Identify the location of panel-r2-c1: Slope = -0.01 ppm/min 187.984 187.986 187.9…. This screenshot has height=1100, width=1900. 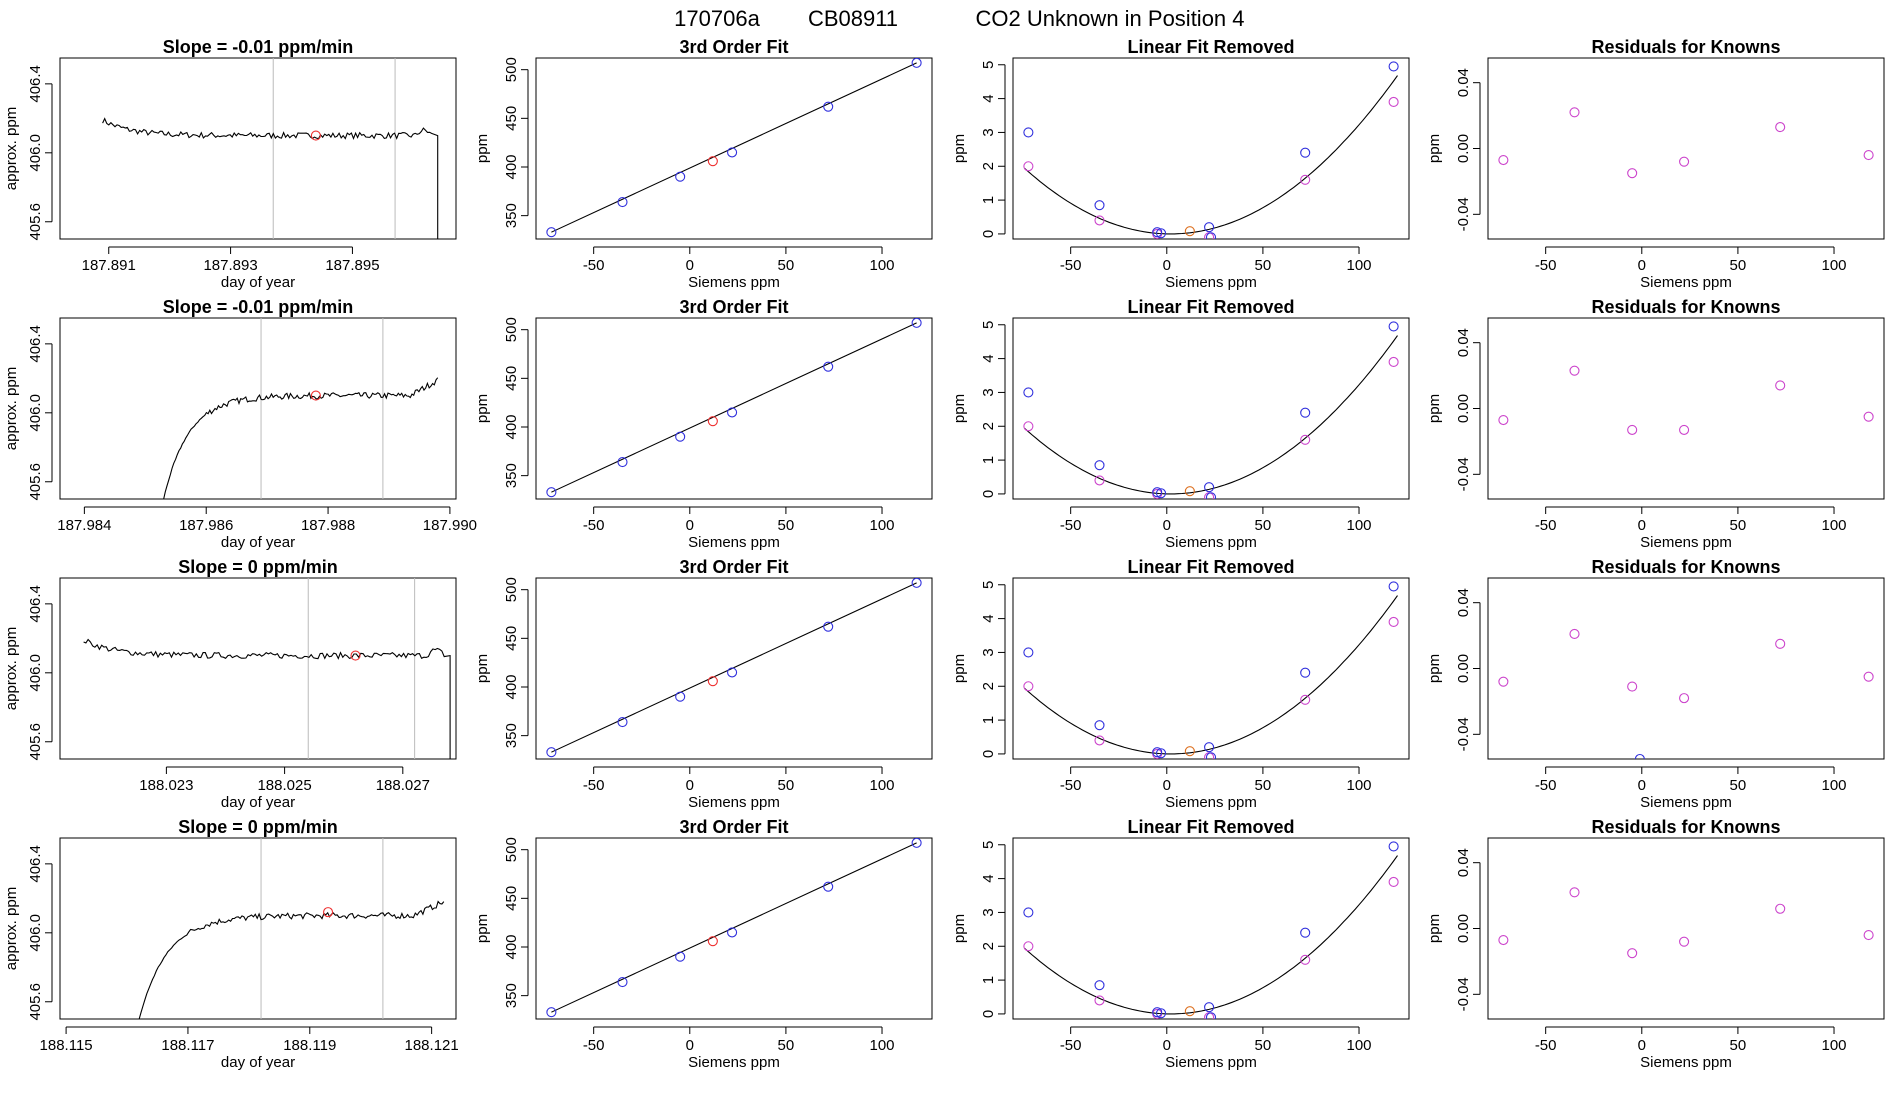
(240, 424).